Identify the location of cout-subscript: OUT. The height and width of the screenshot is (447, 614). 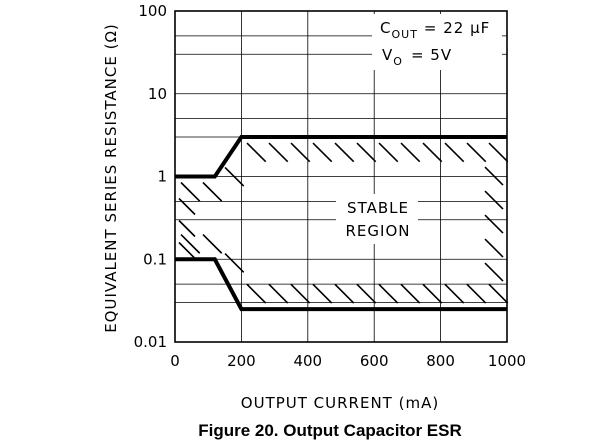
(404, 34).